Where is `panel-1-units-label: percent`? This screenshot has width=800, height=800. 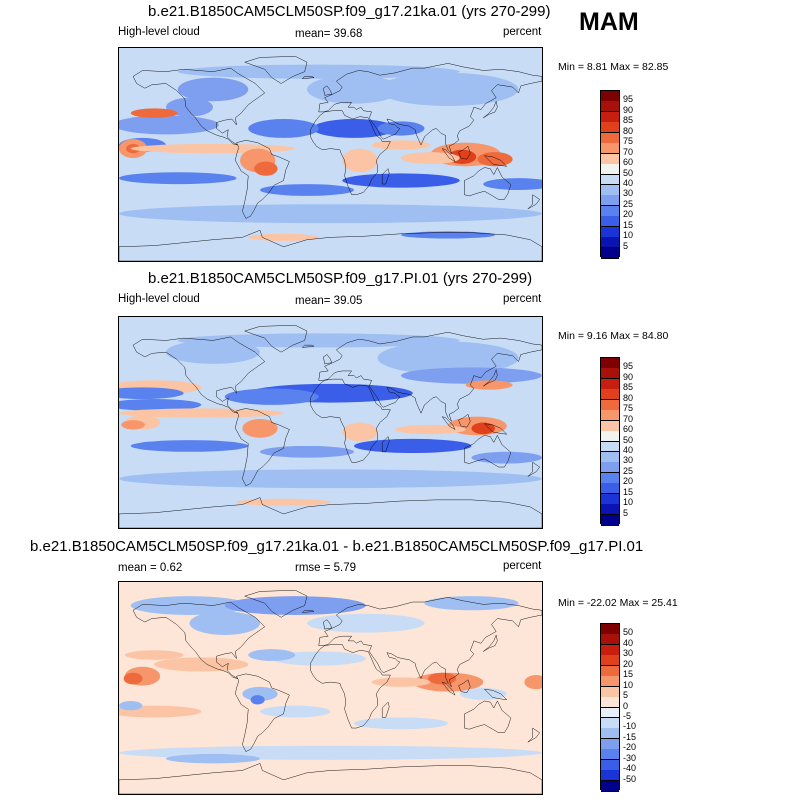
panel-1-units-label: percent is located at coordinates (522, 32).